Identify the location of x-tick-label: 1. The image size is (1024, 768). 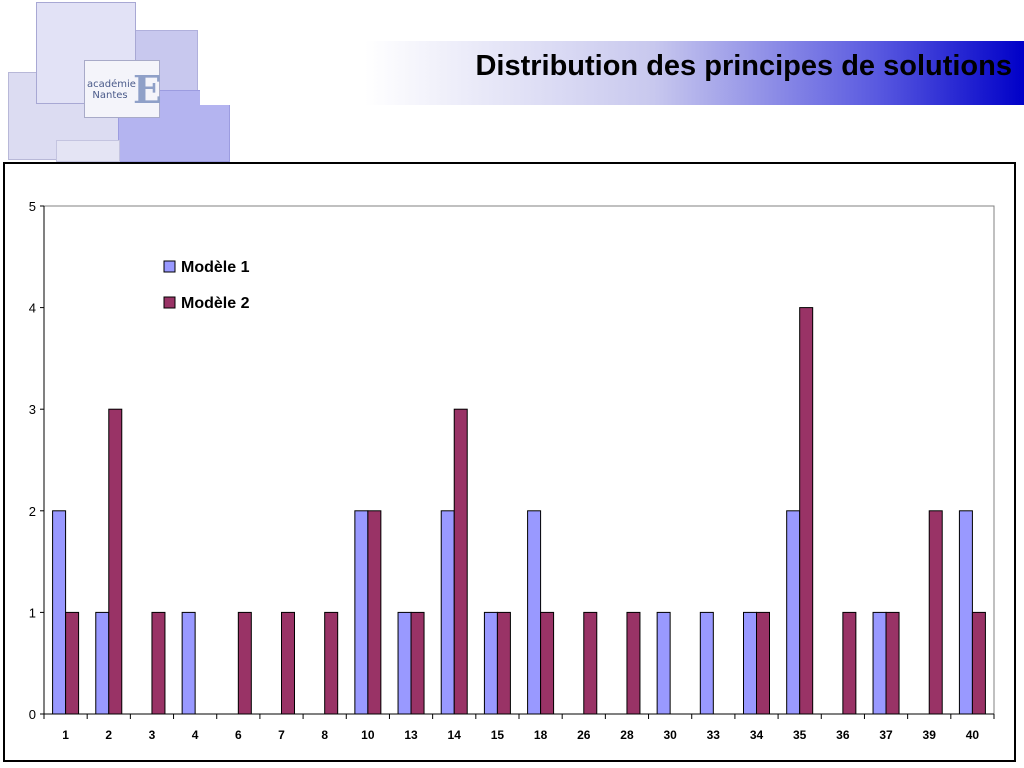
(65, 735).